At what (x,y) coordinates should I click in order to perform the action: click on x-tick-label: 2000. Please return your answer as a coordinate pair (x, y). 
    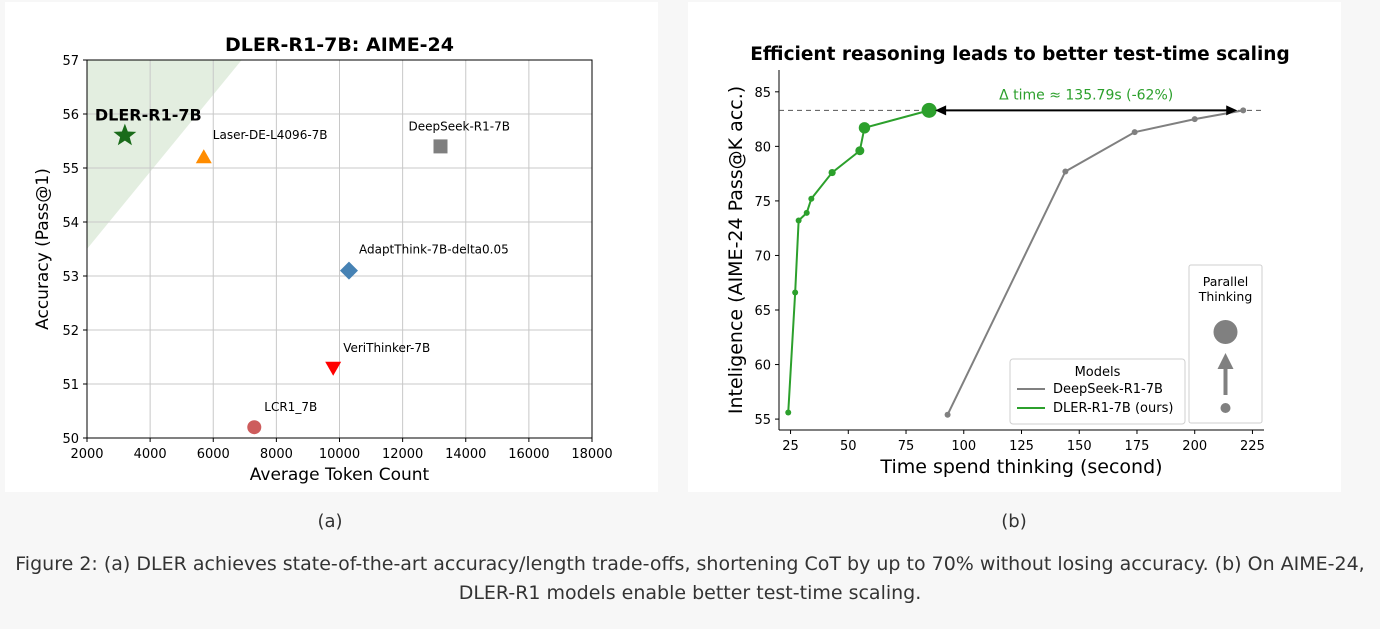
    Looking at the image, I should click on (86, 454).